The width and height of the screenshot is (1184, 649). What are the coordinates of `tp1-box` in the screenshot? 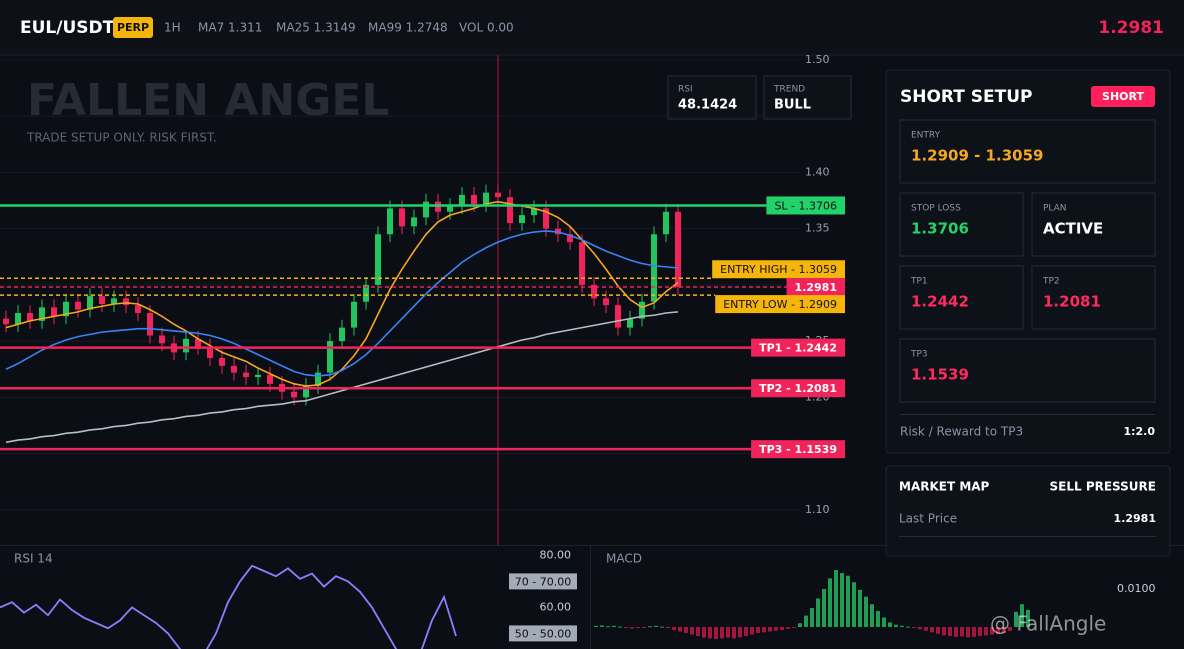 It's located at (961, 297).